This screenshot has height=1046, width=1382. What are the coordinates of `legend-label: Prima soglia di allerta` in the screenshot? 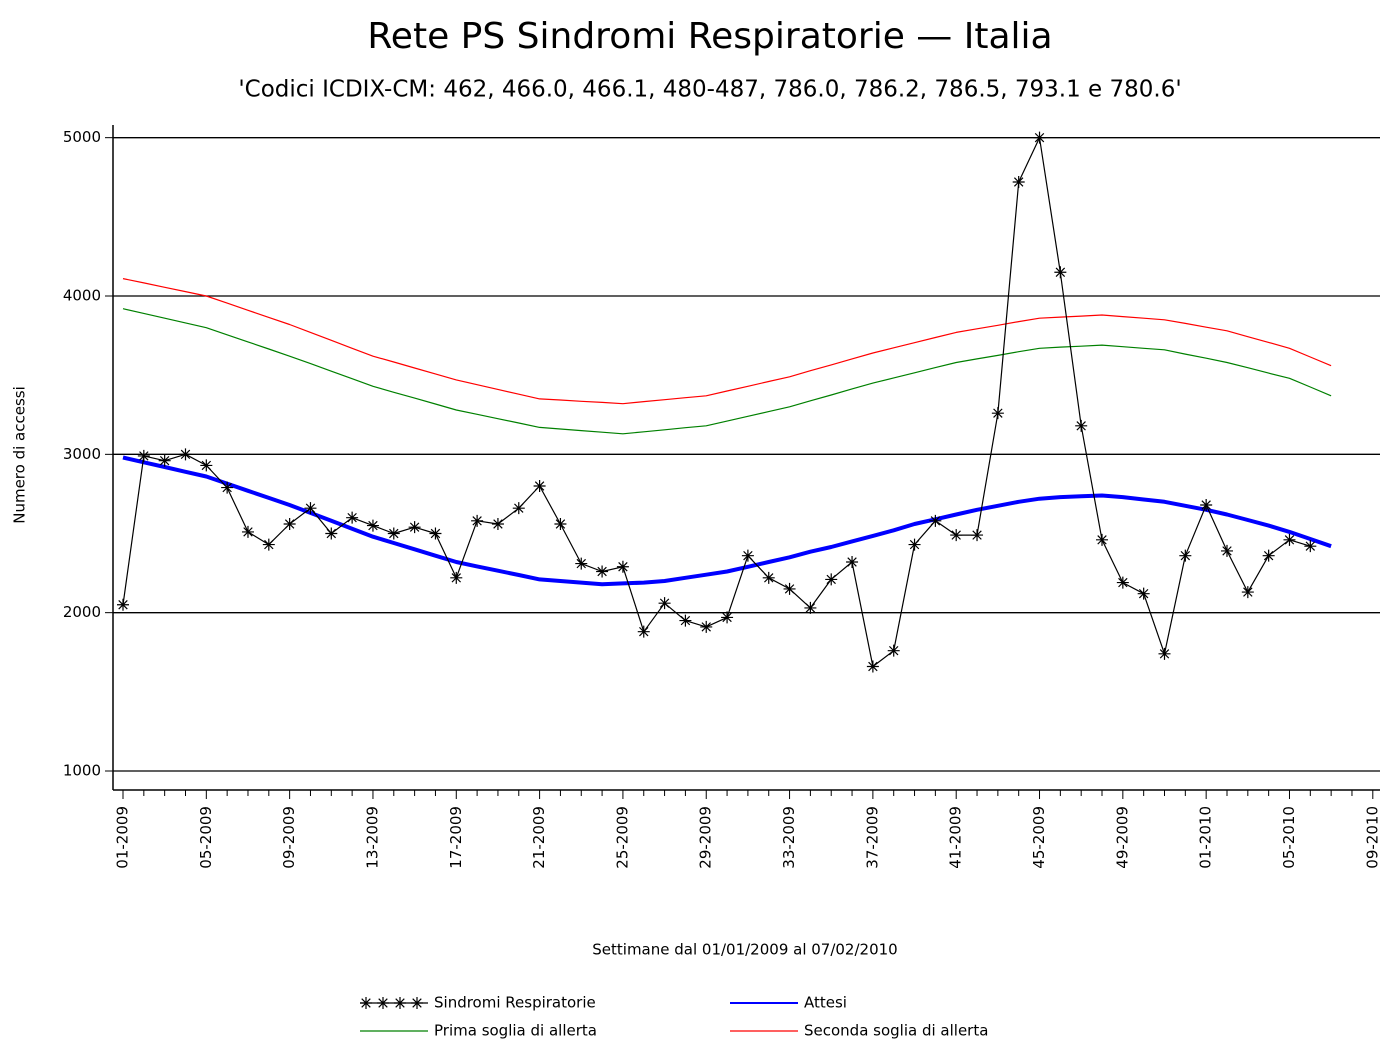 It's located at (515, 1031).